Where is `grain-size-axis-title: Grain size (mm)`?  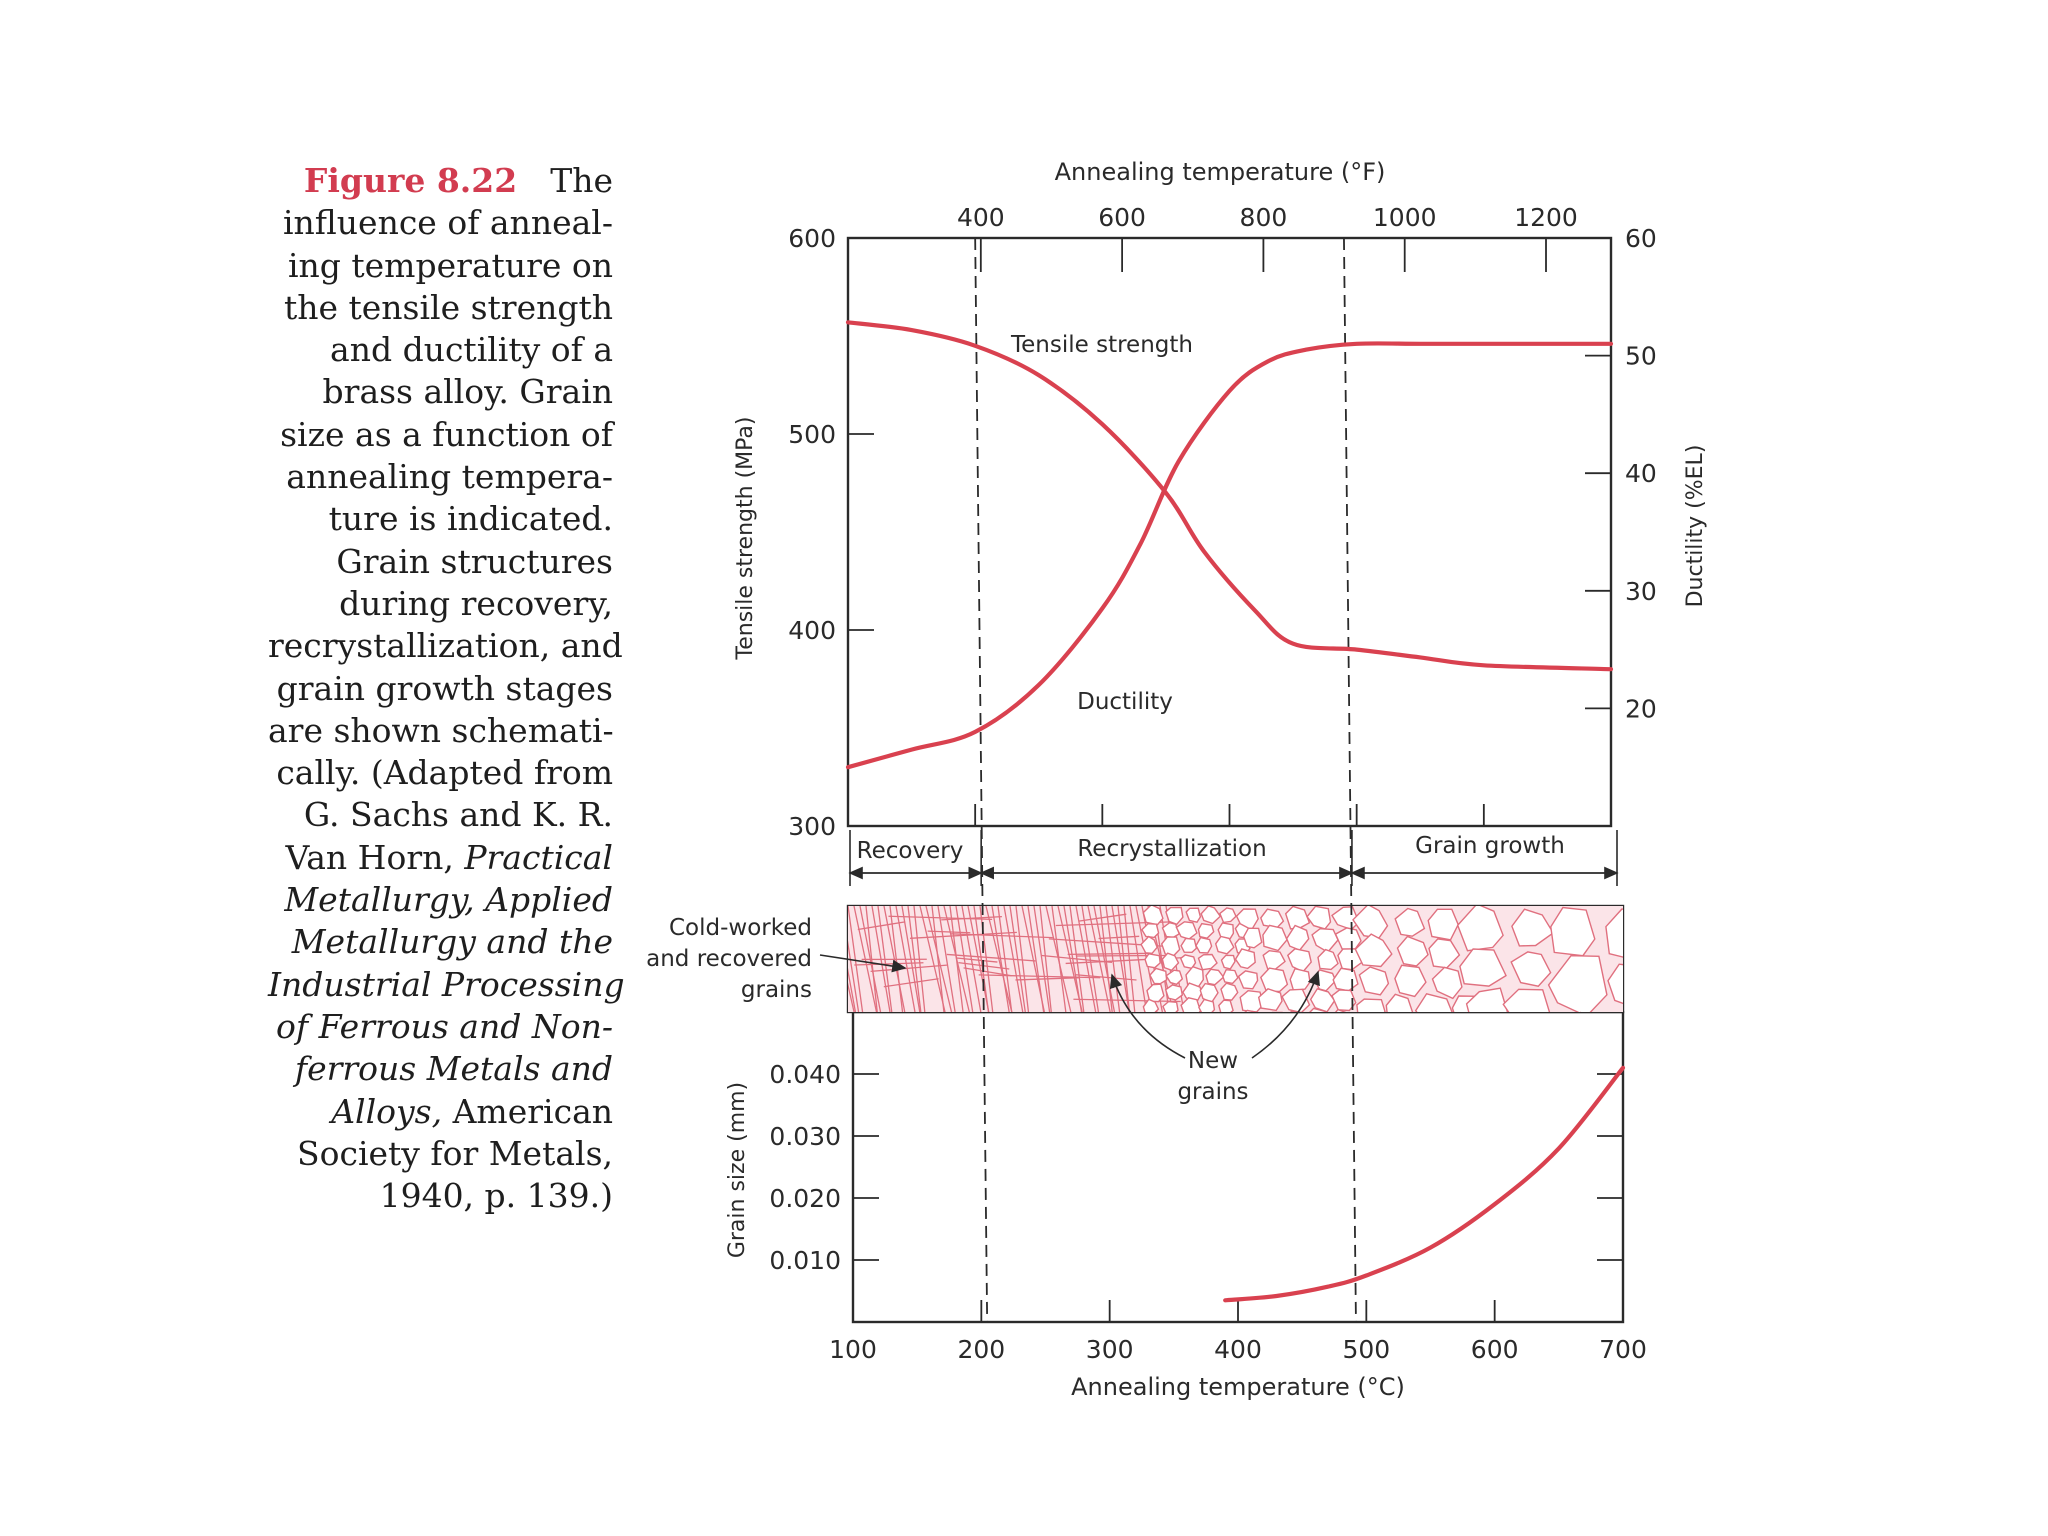 grain-size-axis-title: Grain size (mm) is located at coordinates (737, 1170).